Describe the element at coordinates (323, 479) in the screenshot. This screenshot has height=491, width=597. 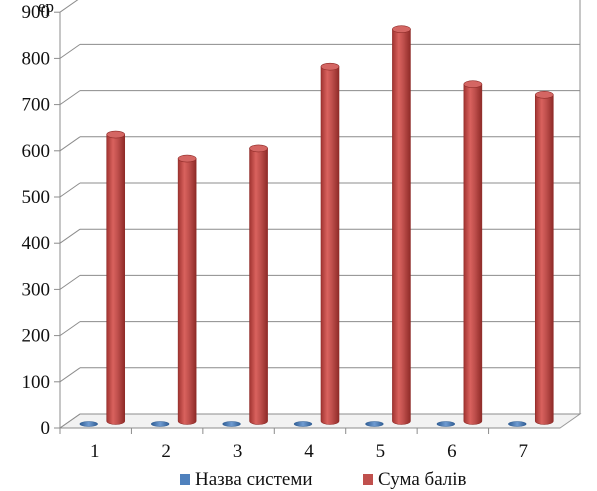
I see `legend: Назва системи Сума балів` at that location.